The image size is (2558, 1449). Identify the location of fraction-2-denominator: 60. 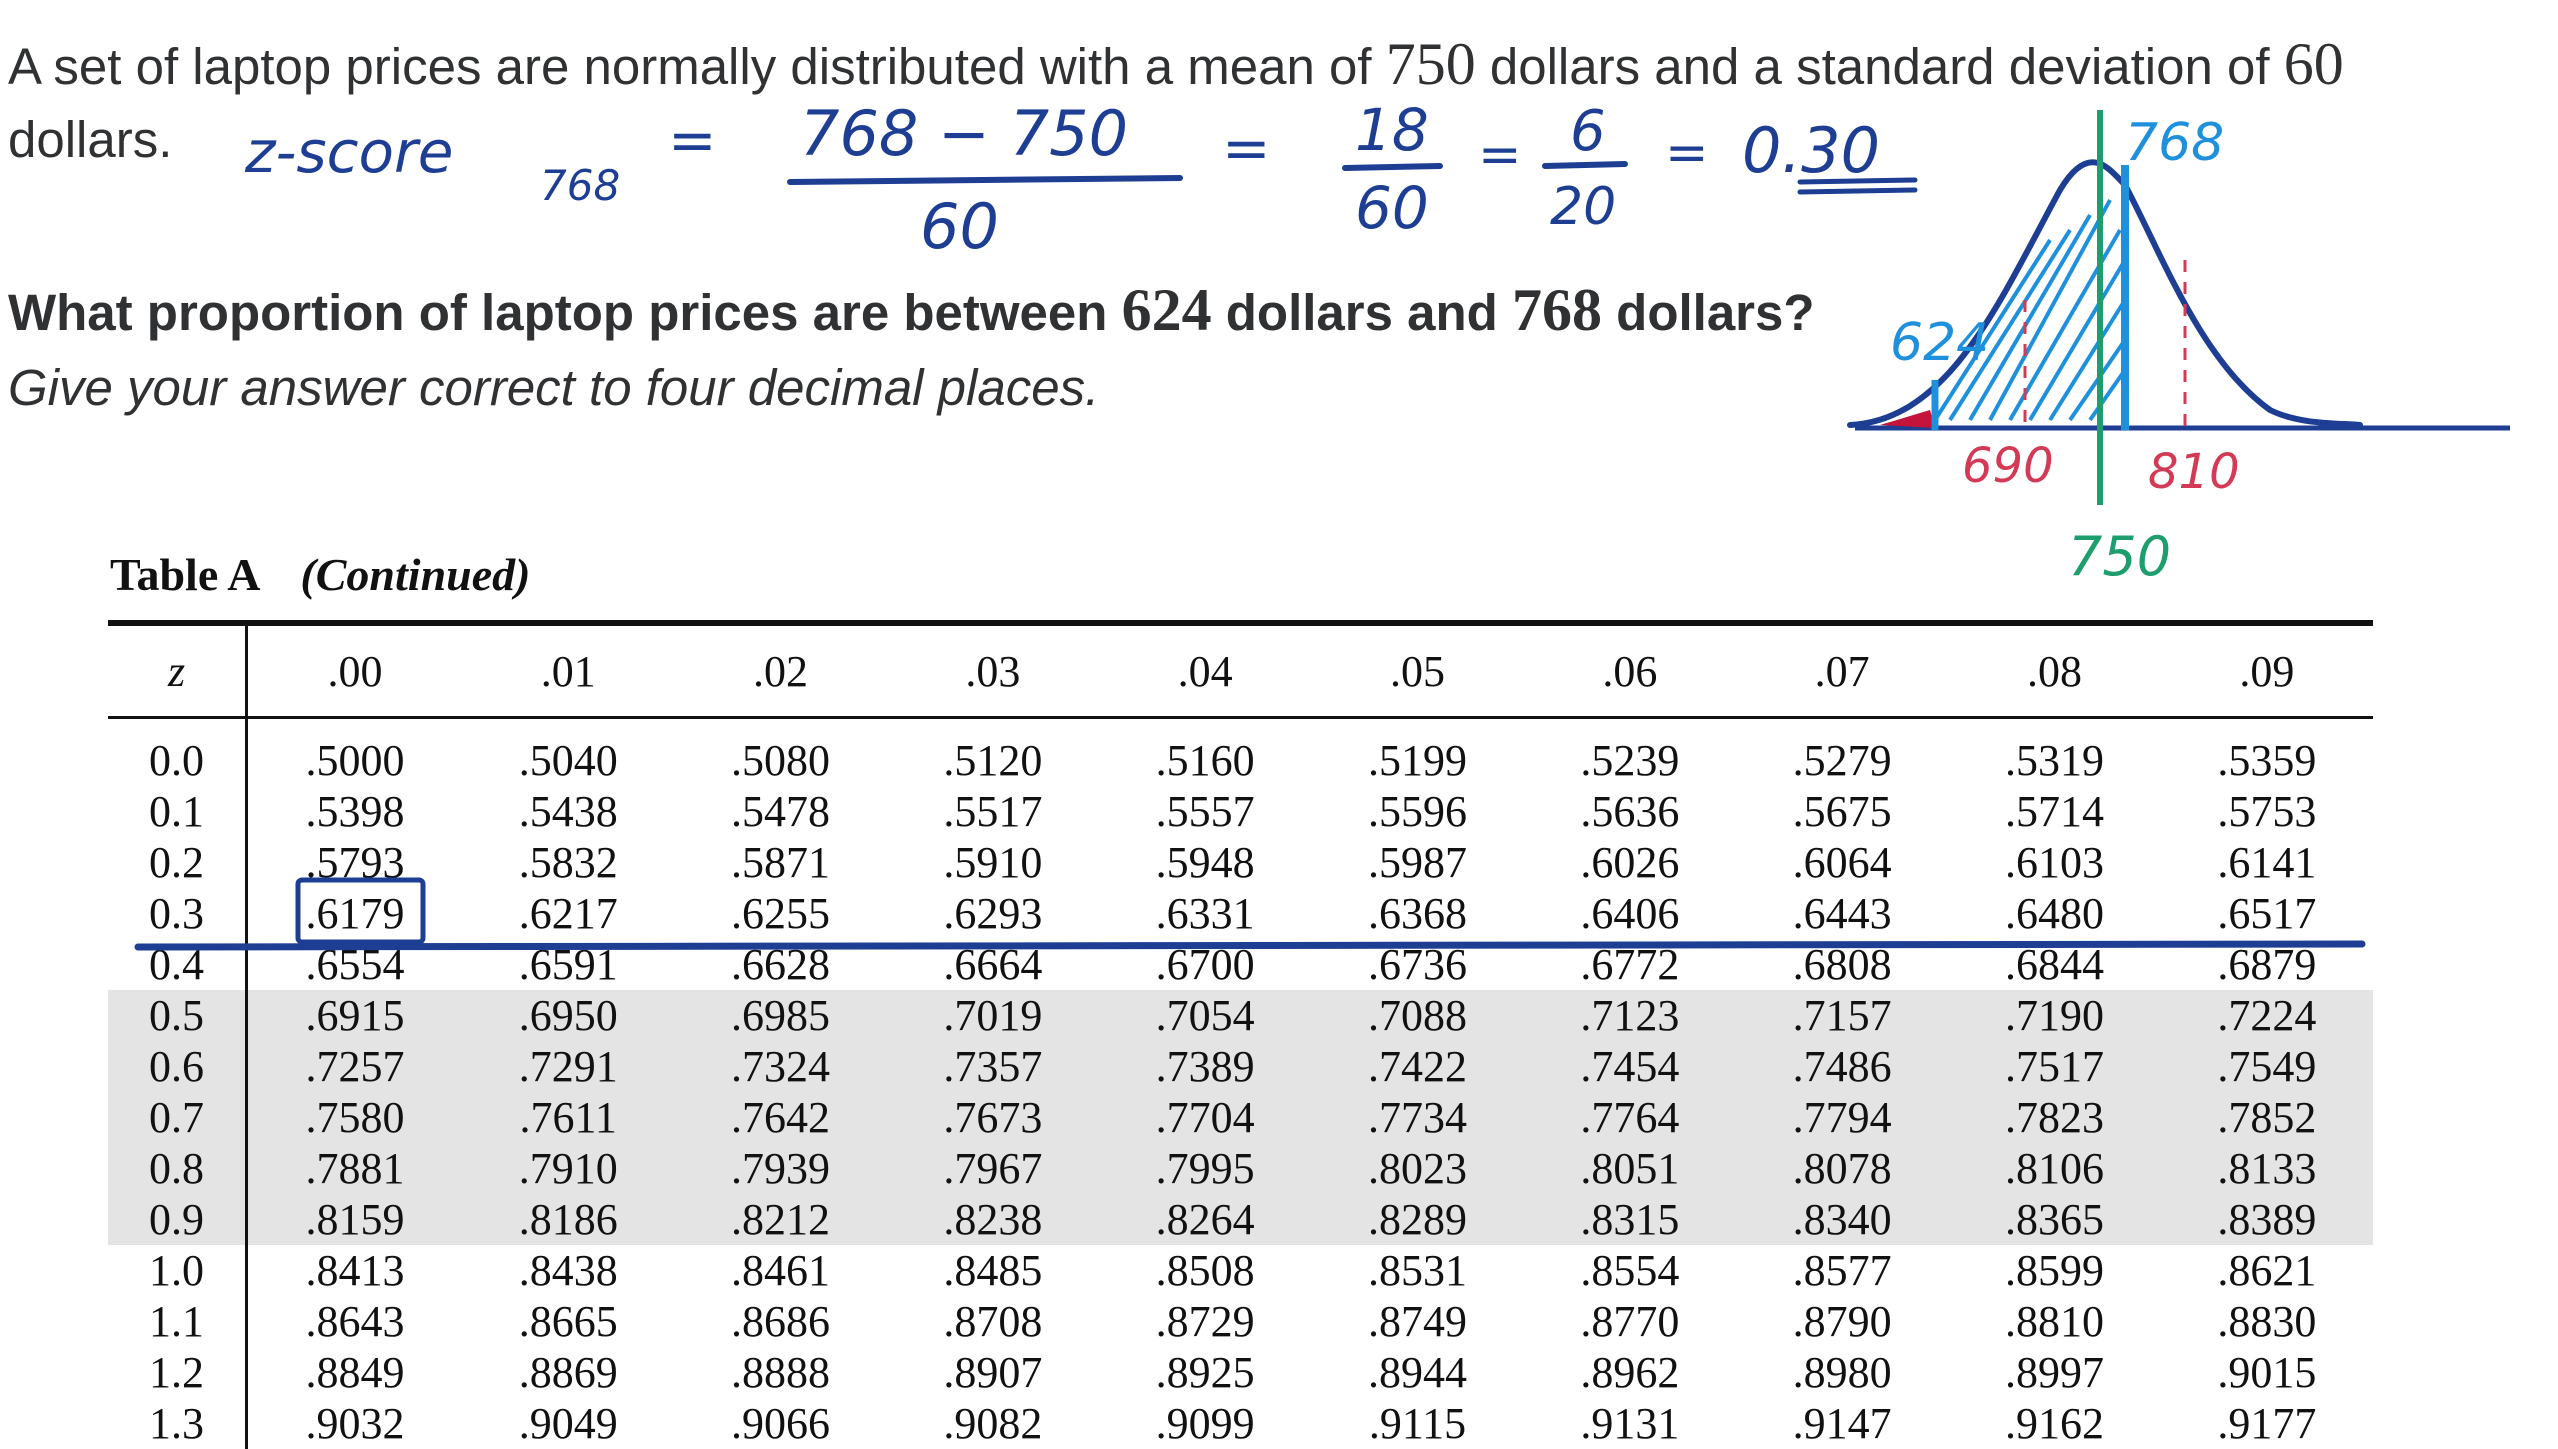
(1392, 208).